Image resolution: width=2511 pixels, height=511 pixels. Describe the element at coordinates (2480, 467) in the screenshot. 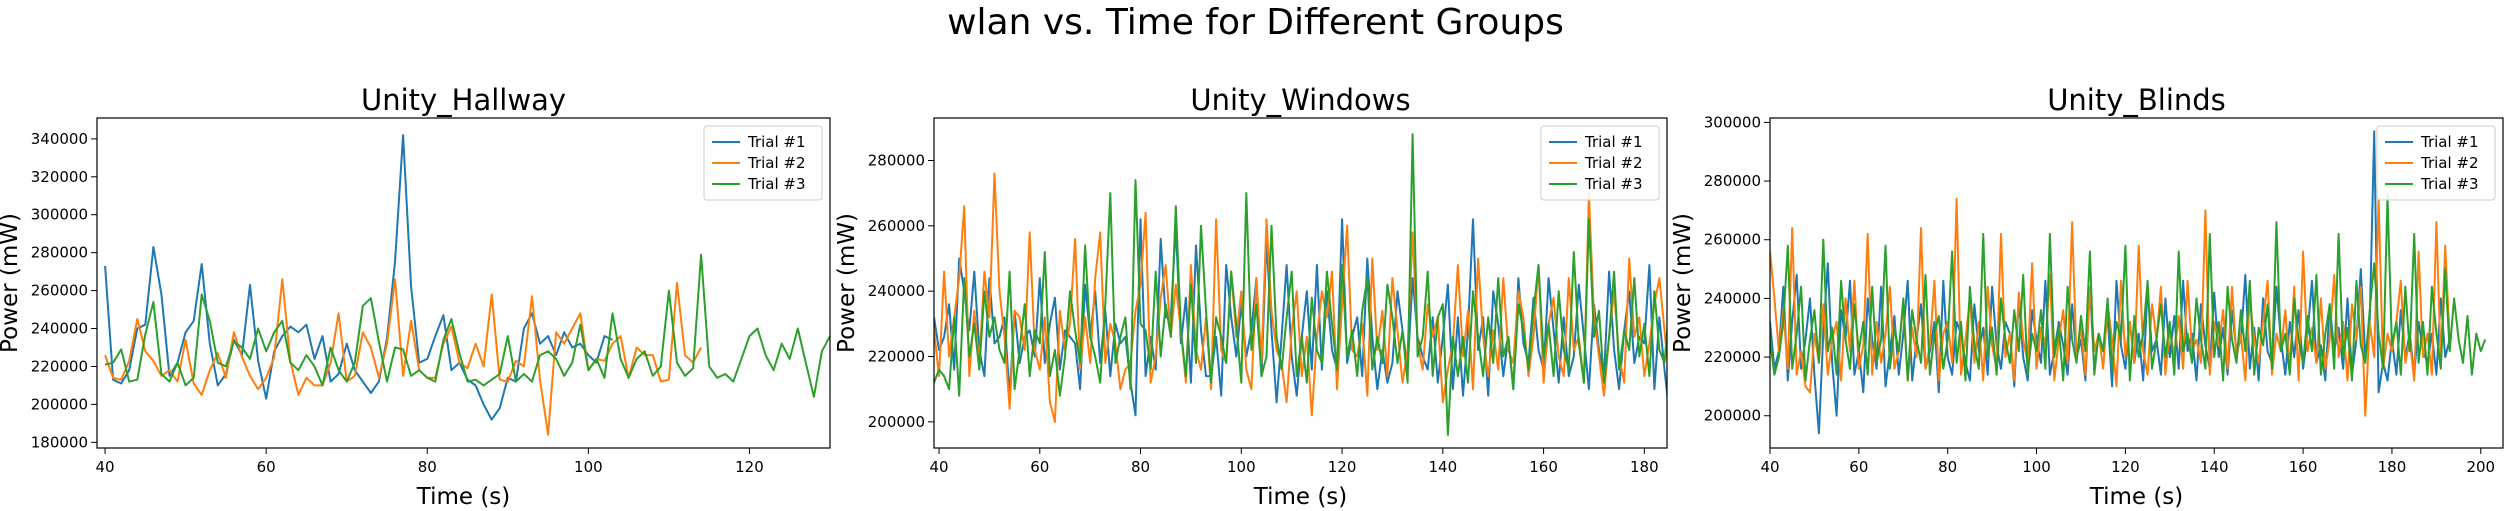

I see `x-tick-label: 200` at that location.